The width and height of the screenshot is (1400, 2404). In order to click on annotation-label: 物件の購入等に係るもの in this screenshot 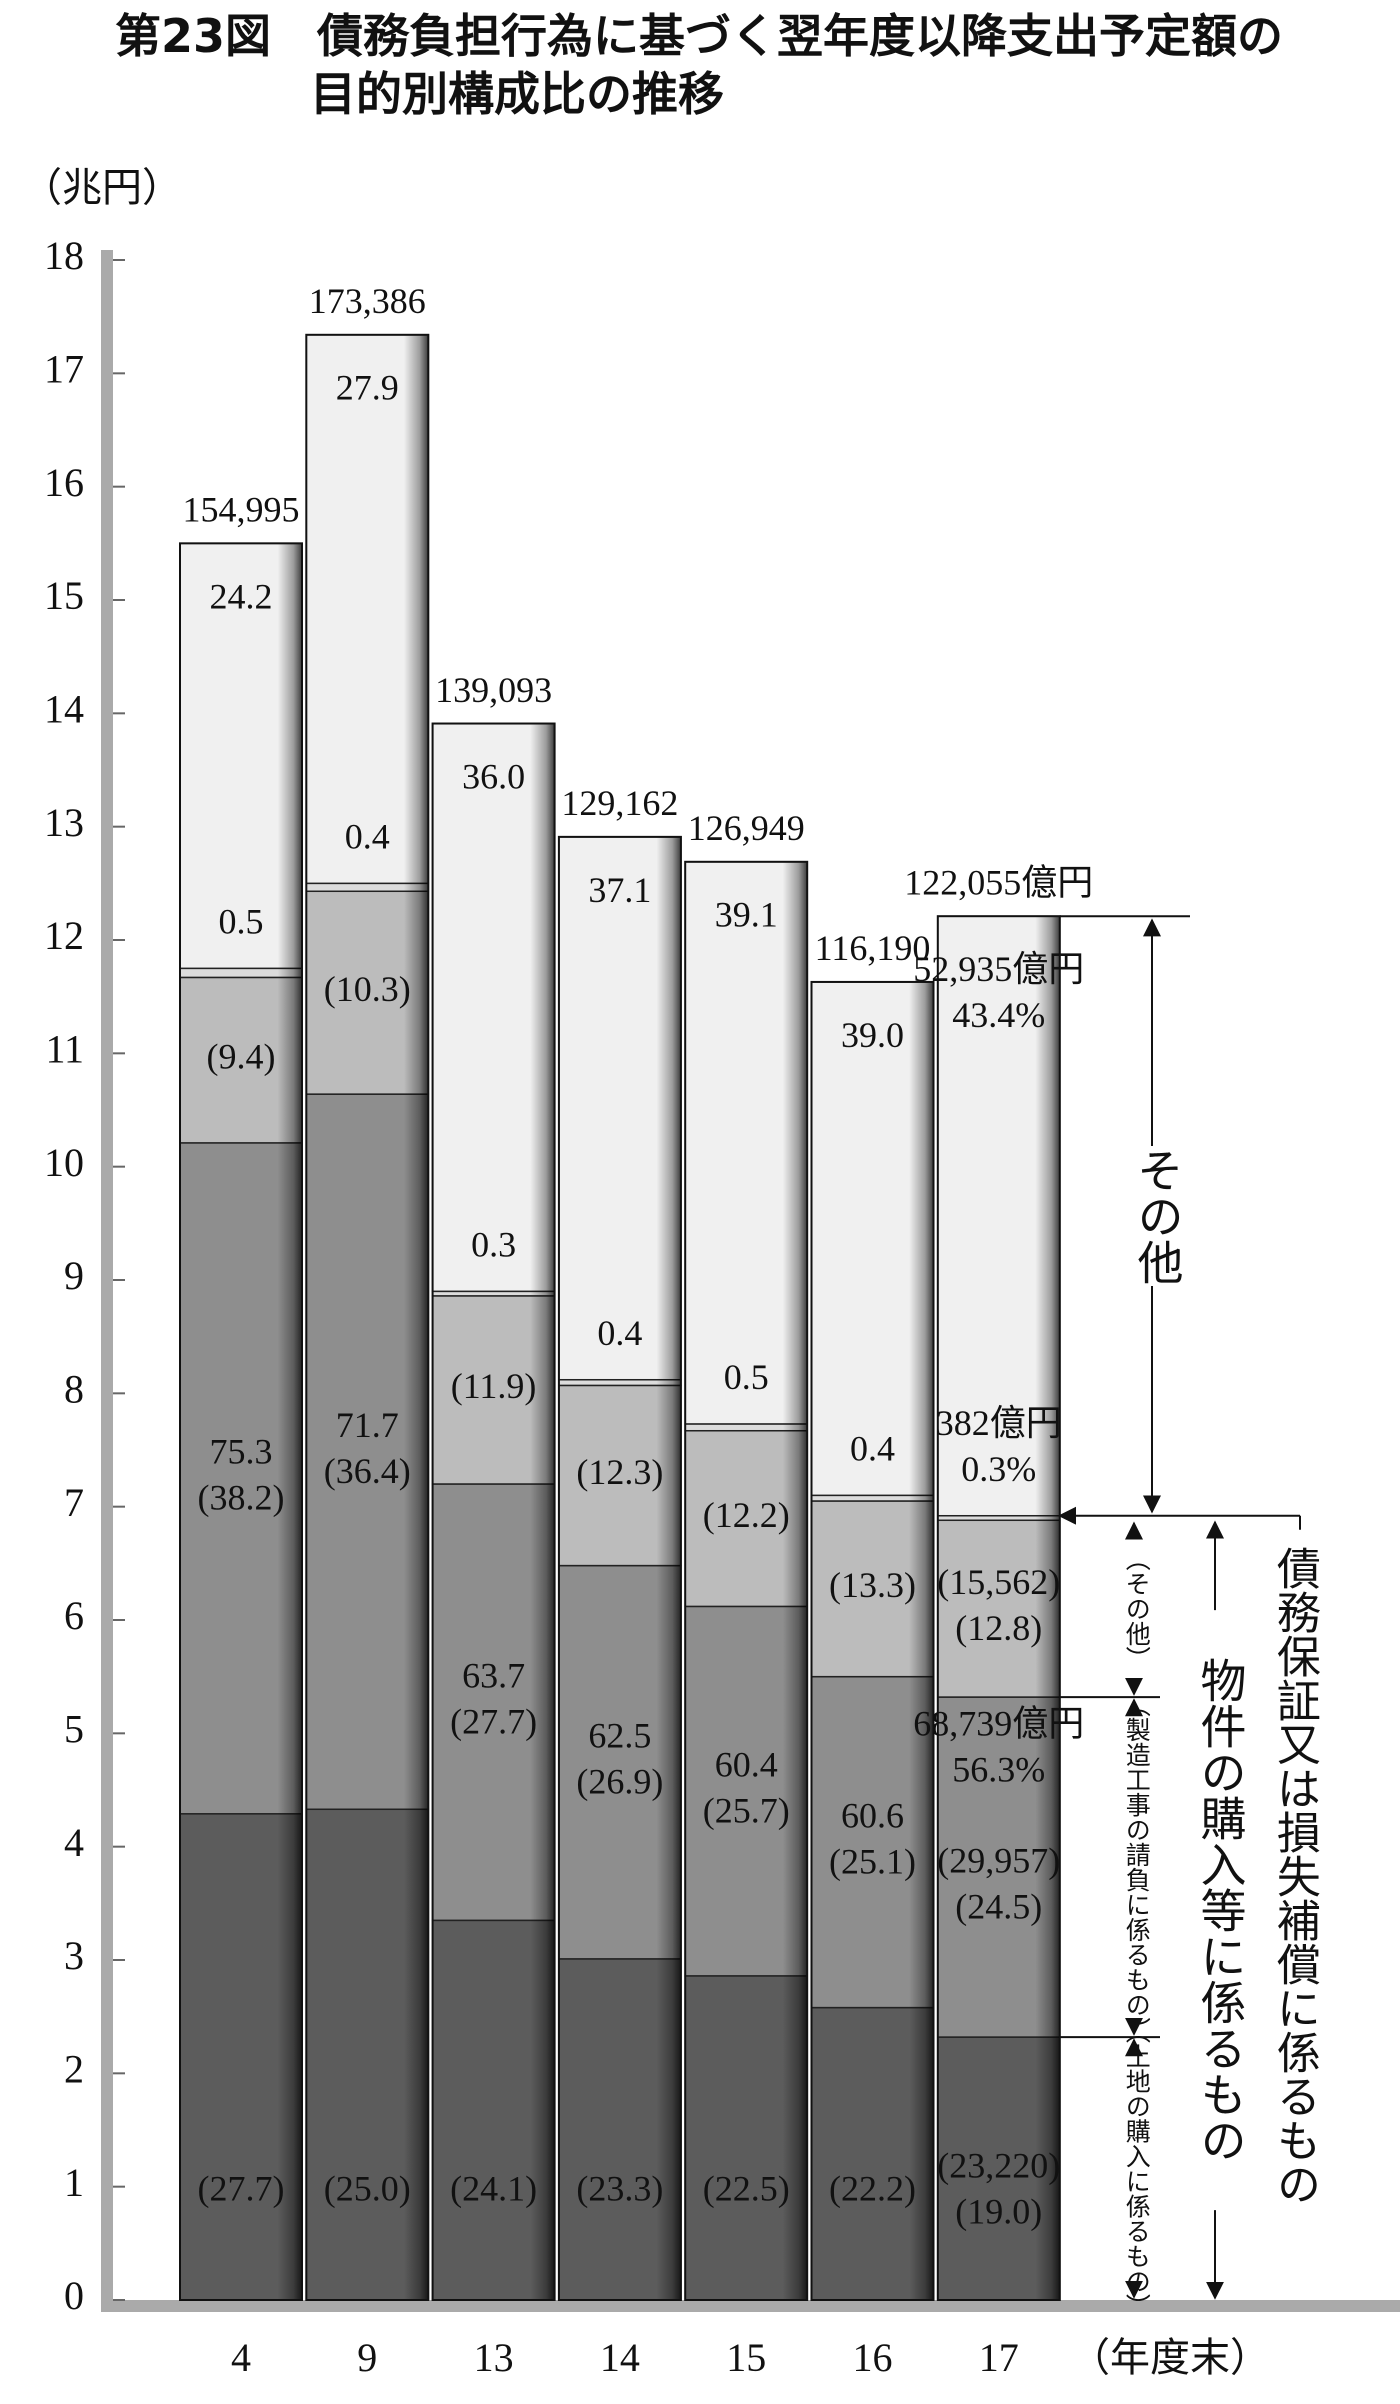, I will do `click(1219, 1910)`.